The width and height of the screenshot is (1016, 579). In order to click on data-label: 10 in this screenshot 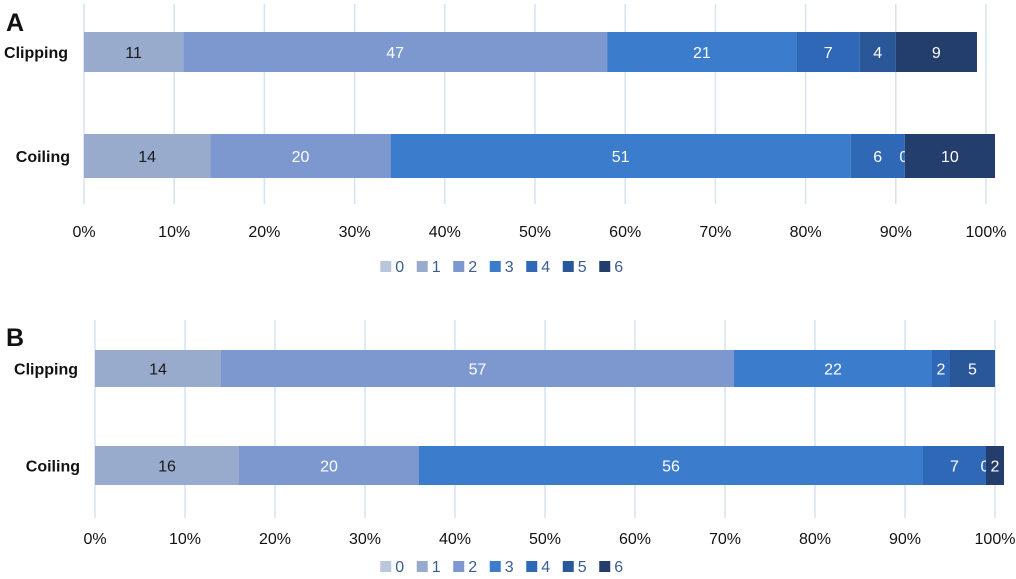, I will do `click(950, 157)`.